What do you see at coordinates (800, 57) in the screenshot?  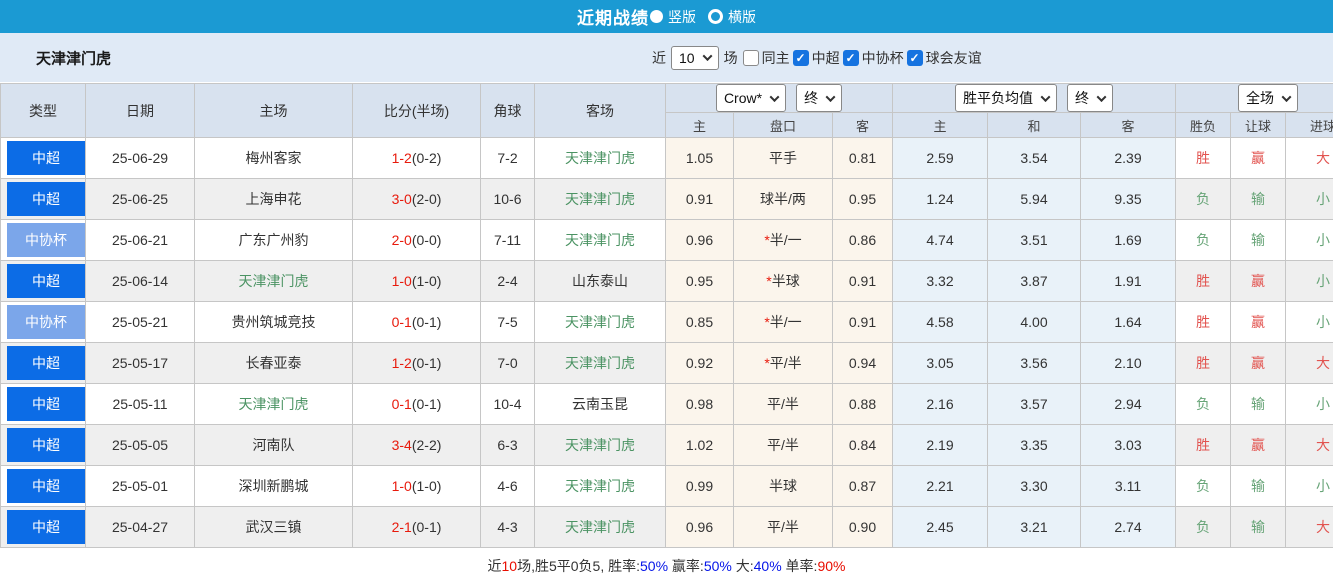 I see `csl-checkbox: ✓` at bounding box center [800, 57].